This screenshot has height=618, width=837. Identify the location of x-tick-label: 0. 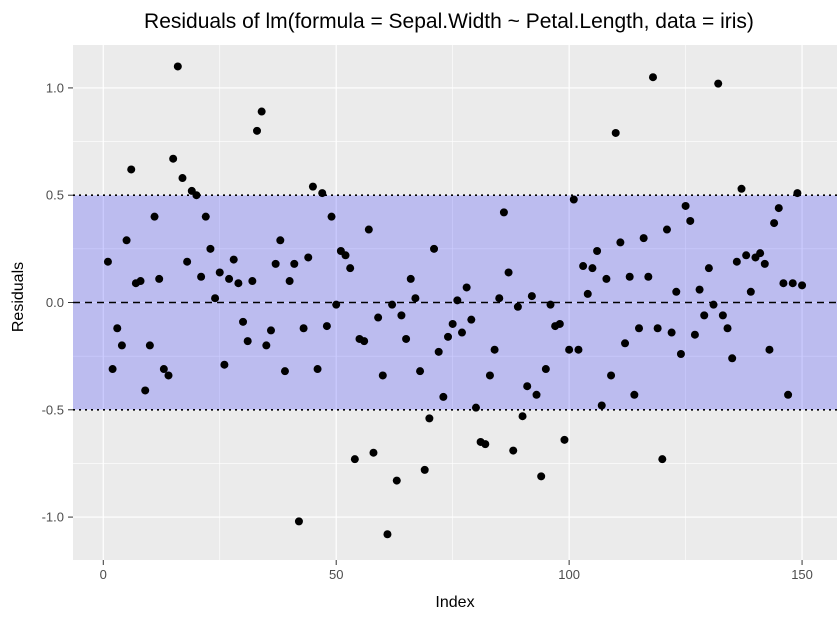
(103, 574).